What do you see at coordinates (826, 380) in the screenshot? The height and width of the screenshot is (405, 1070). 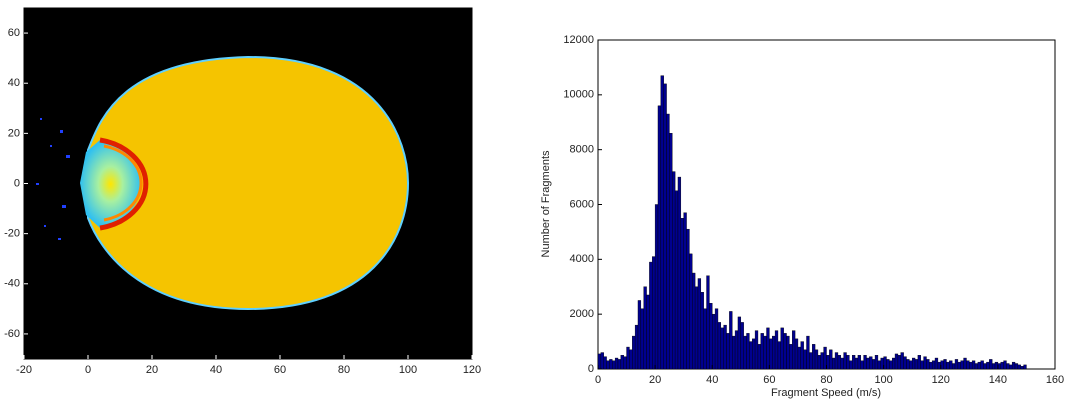 I see `x-tick-label: 80` at bounding box center [826, 380].